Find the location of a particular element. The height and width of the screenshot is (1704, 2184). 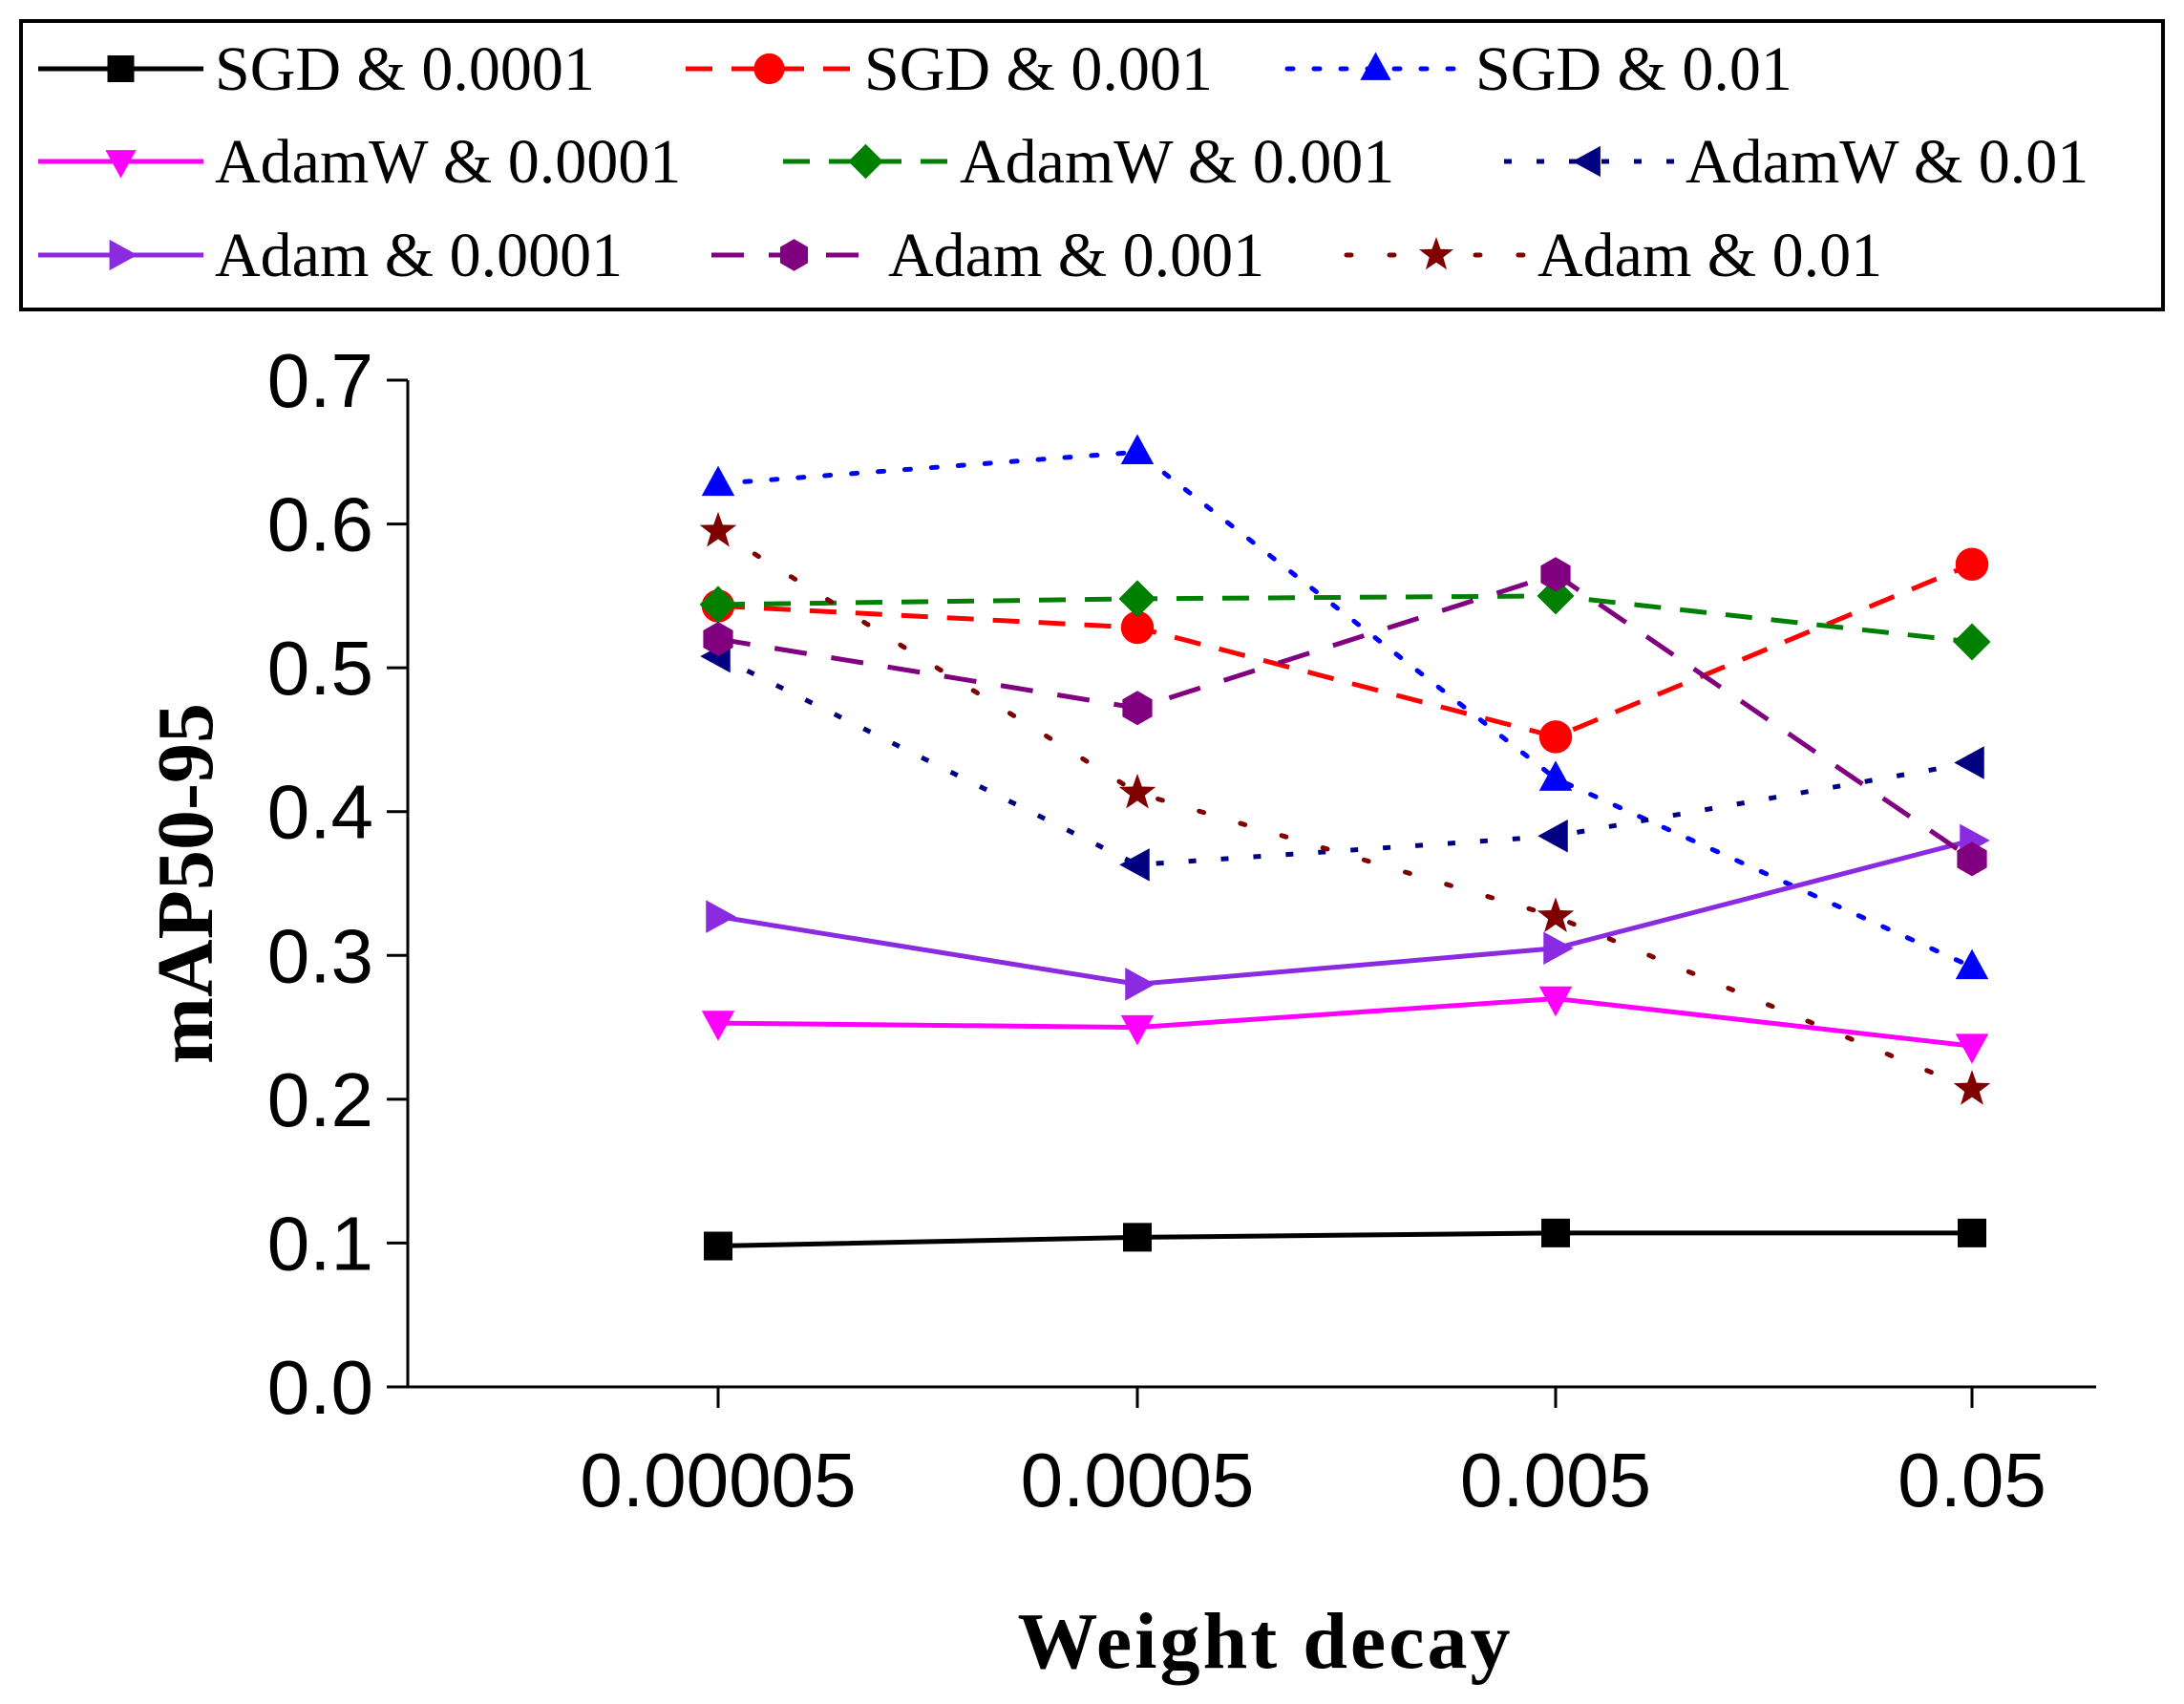

x-axis-title: Weight decay is located at coordinates (1266, 1641).